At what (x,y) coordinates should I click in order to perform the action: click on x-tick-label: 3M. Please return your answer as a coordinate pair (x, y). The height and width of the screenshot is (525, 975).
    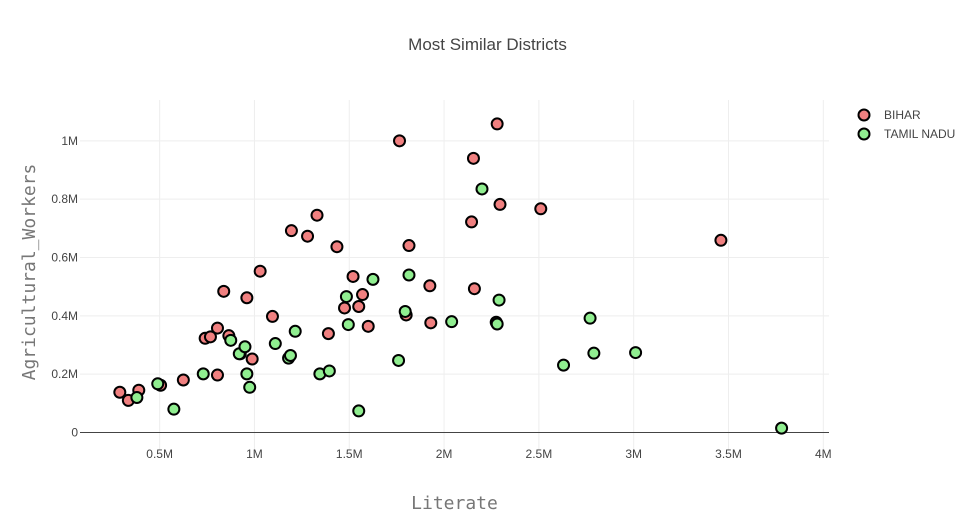
    Looking at the image, I should click on (633, 454).